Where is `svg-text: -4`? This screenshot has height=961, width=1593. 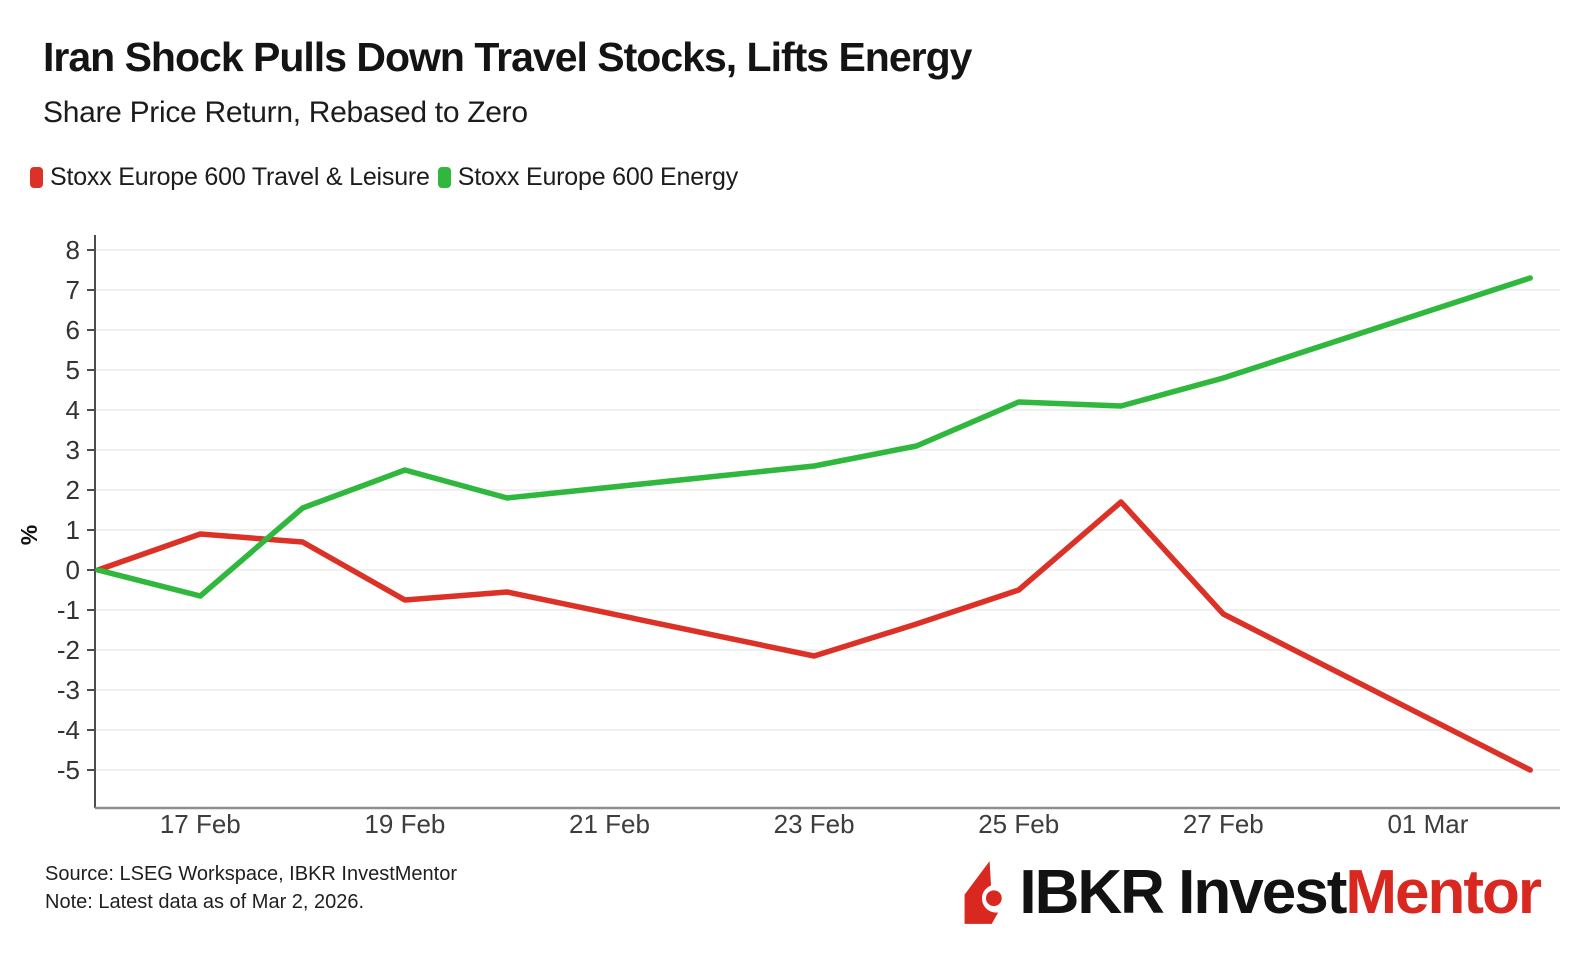 svg-text: -4 is located at coordinates (68, 730).